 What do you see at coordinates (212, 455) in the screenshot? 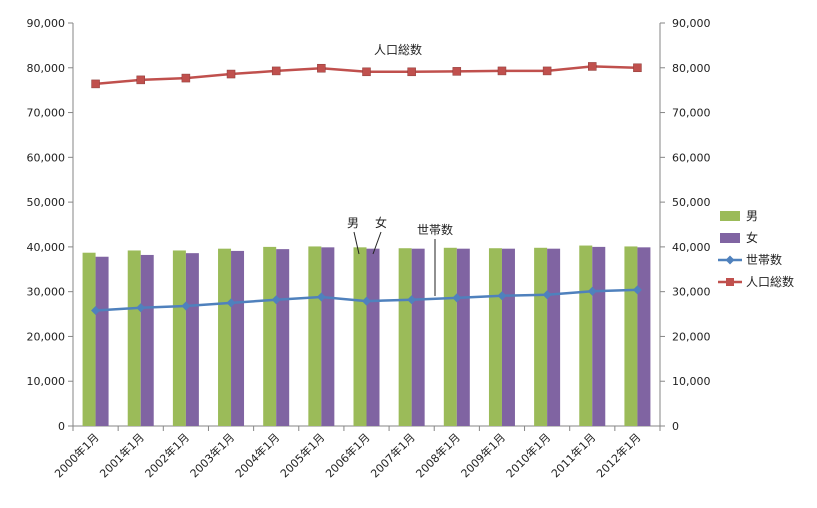
I see `x-tick-label: 2003年1月` at bounding box center [212, 455].